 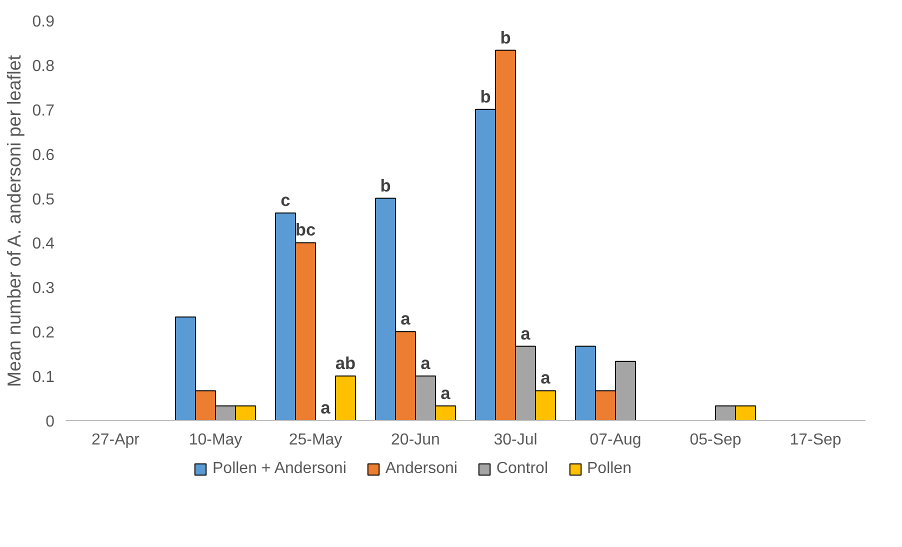 I want to click on x-tick-label: 07-Aug, so click(x=616, y=440).